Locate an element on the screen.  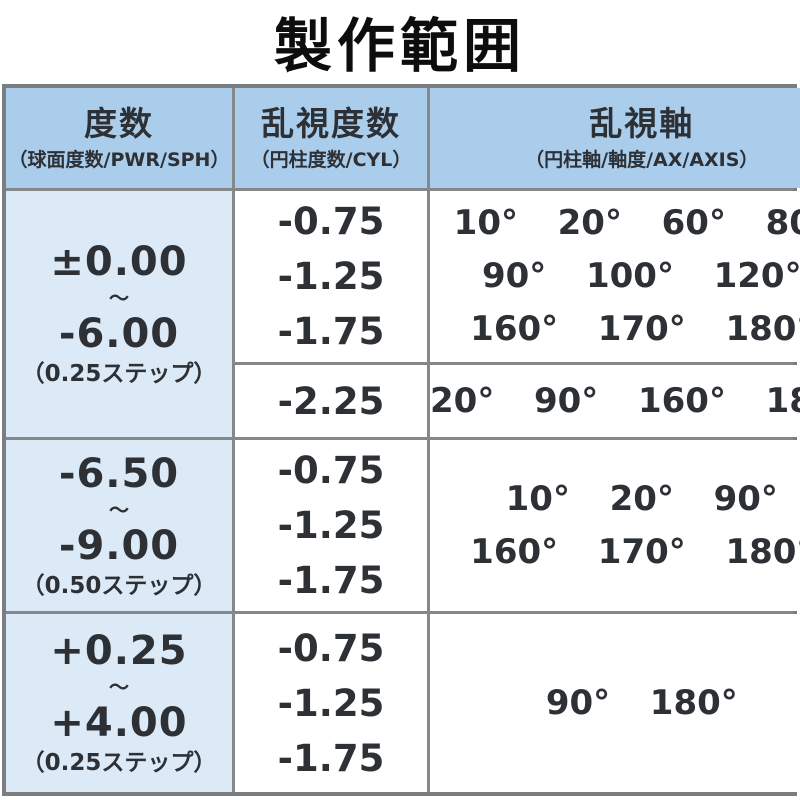
cylinder-values-row1a: -0.75 -1.25 -1.75 is located at coordinates (331, 276).